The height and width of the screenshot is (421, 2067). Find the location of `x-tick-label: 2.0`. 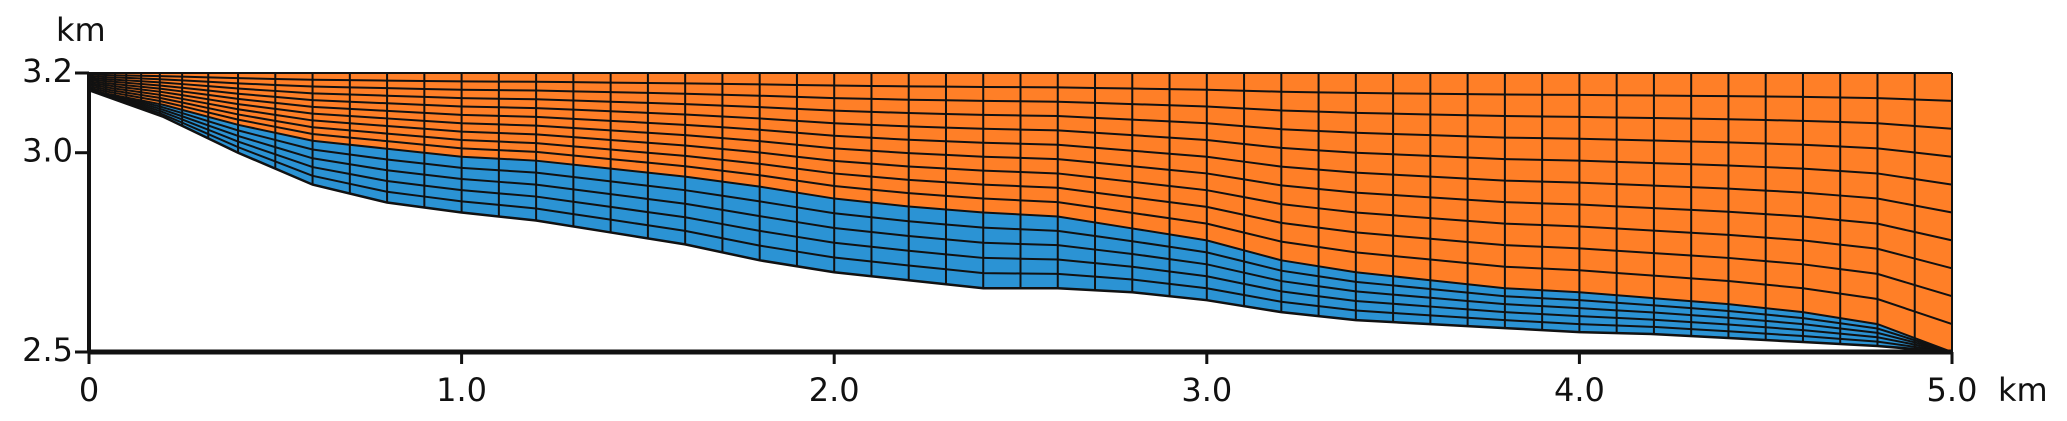

x-tick-label: 2.0 is located at coordinates (834, 390).